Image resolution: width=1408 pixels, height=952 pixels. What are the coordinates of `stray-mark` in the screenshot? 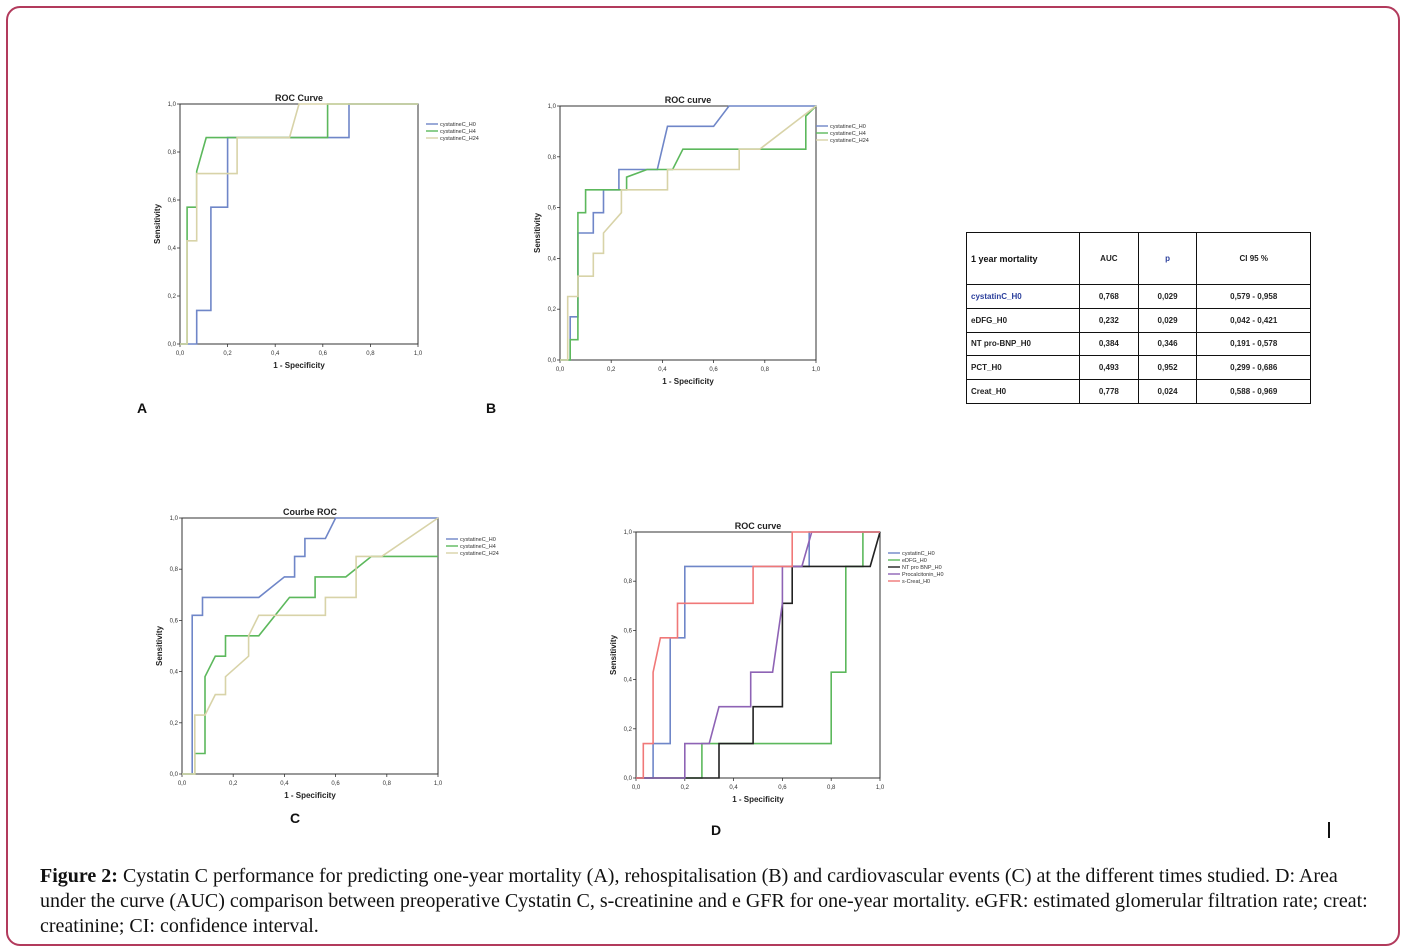 It's located at (1329, 830).